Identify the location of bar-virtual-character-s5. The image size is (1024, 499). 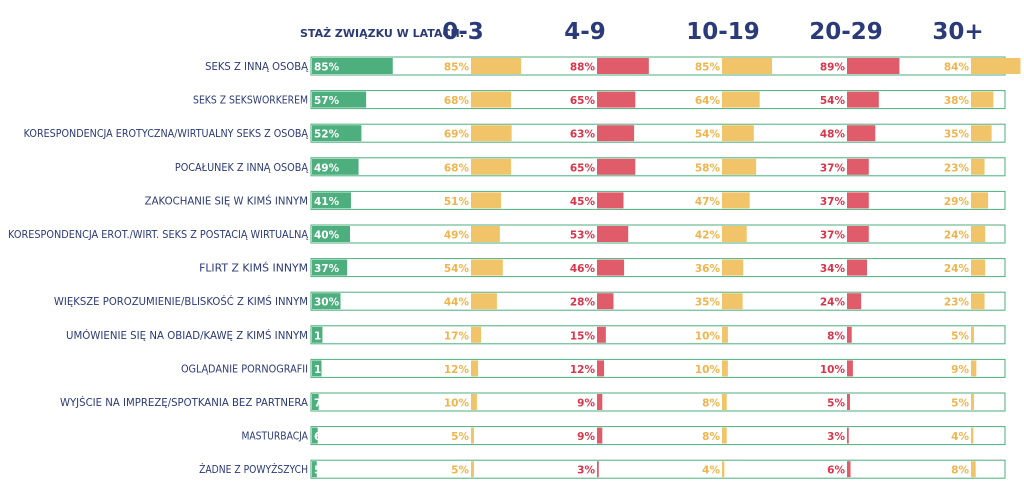
(978, 234).